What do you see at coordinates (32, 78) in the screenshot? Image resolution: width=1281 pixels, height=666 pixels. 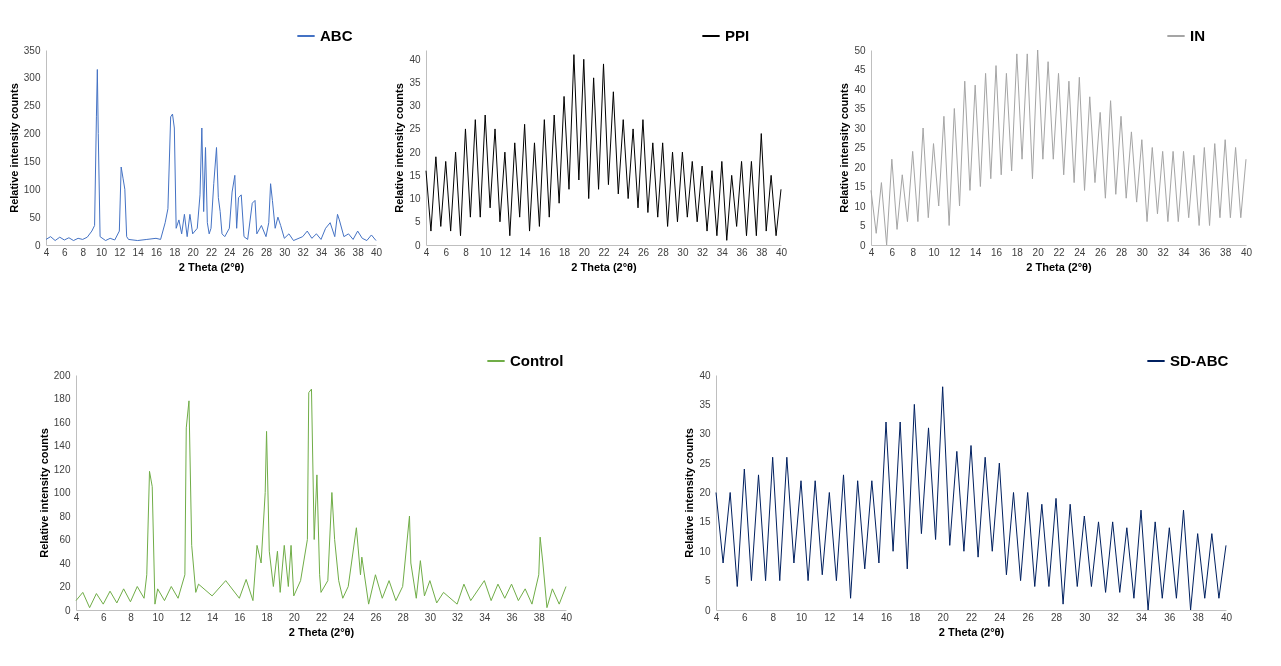 I see `y-tick-label: 300` at bounding box center [32, 78].